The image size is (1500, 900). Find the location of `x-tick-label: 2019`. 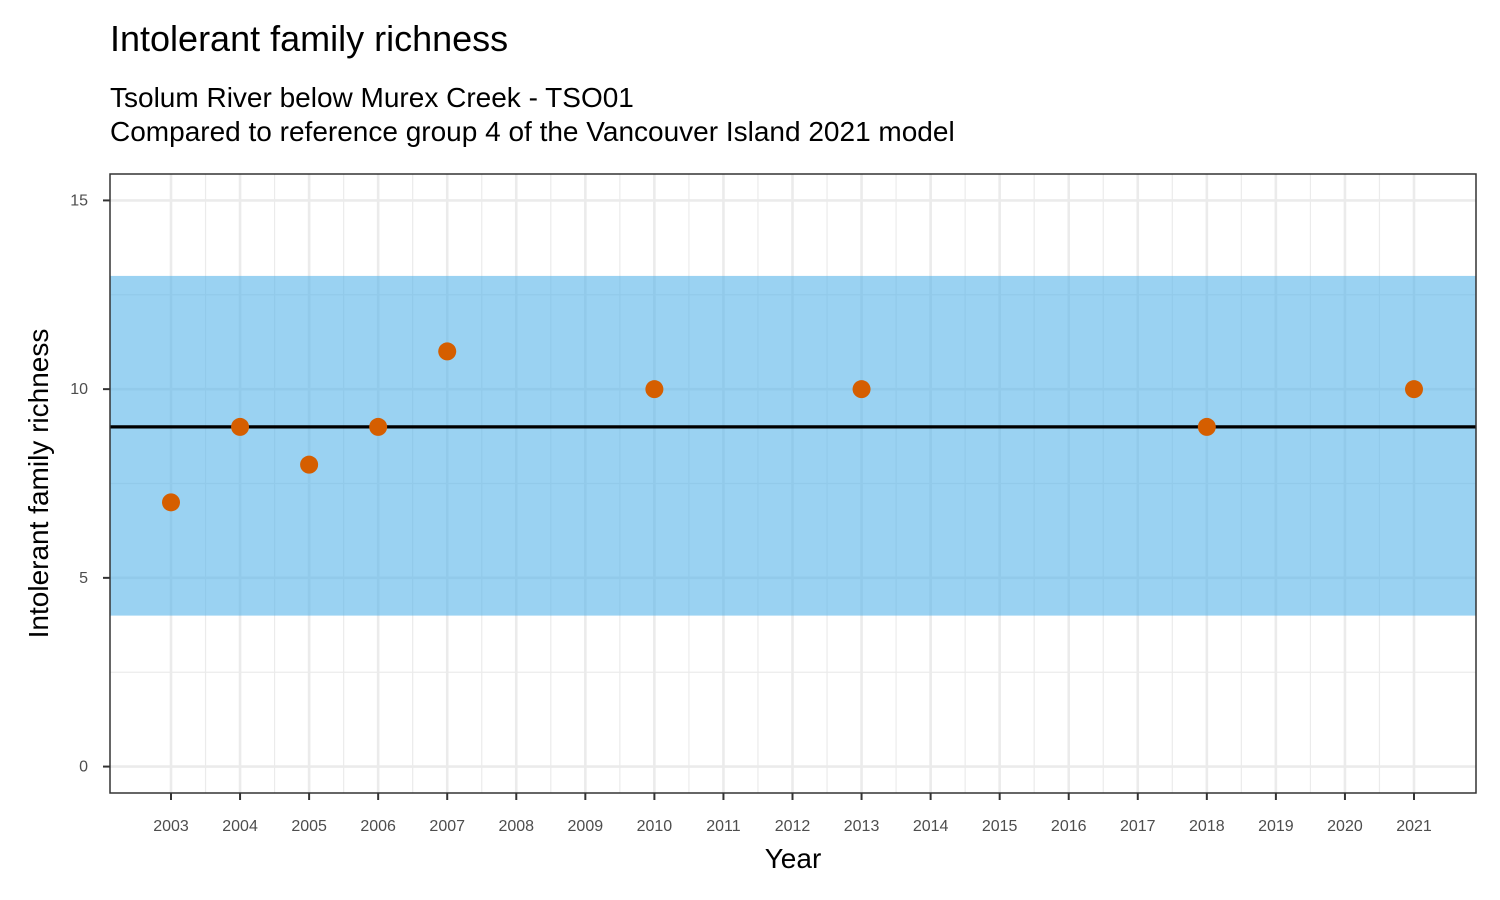

x-tick-label: 2019 is located at coordinates (1276, 826).